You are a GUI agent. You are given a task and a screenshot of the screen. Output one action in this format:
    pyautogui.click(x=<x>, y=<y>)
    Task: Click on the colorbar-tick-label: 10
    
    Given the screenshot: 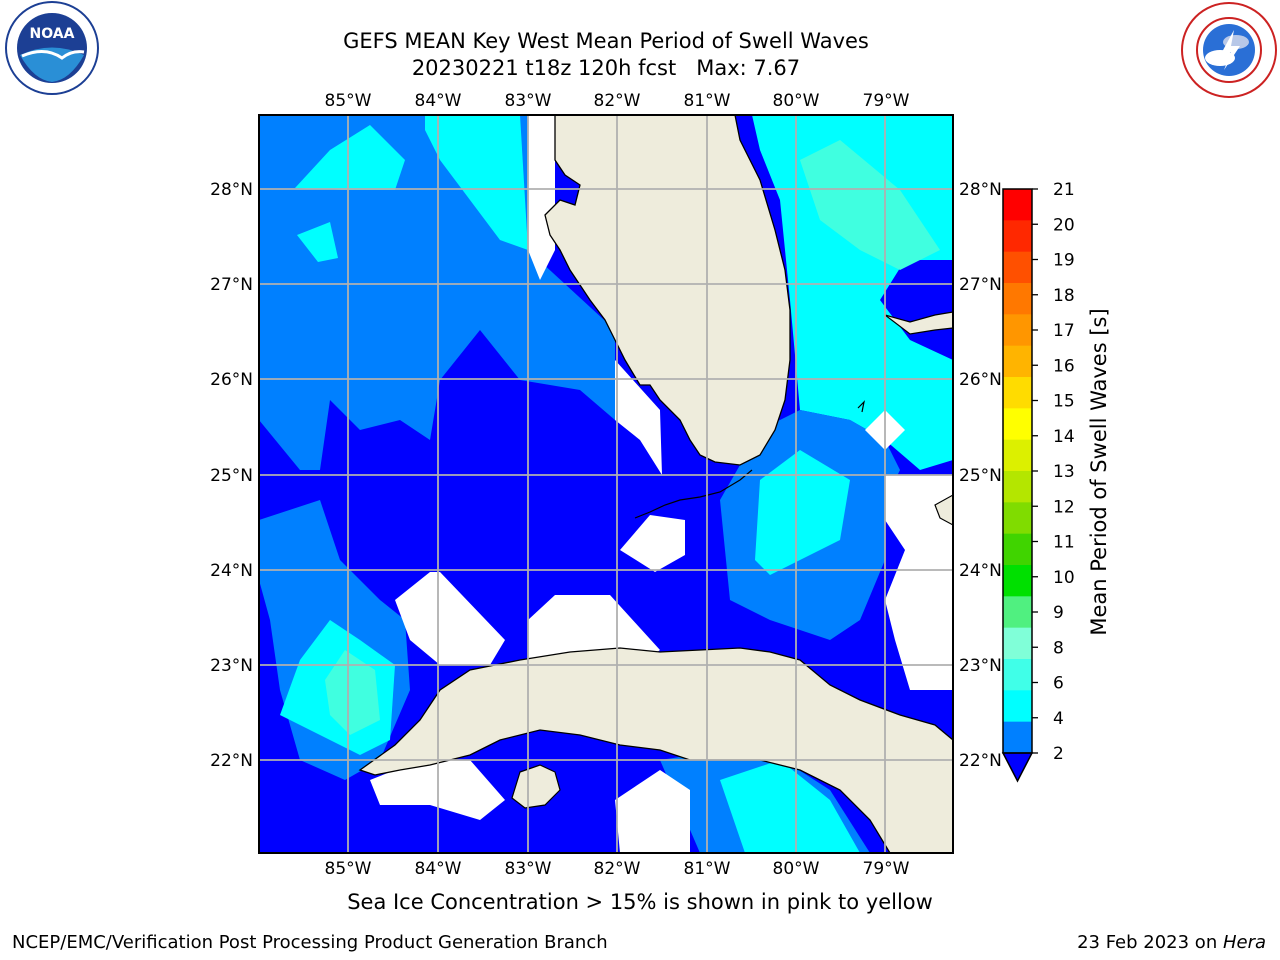 What is the action you would take?
    pyautogui.click(x=1064, y=578)
    